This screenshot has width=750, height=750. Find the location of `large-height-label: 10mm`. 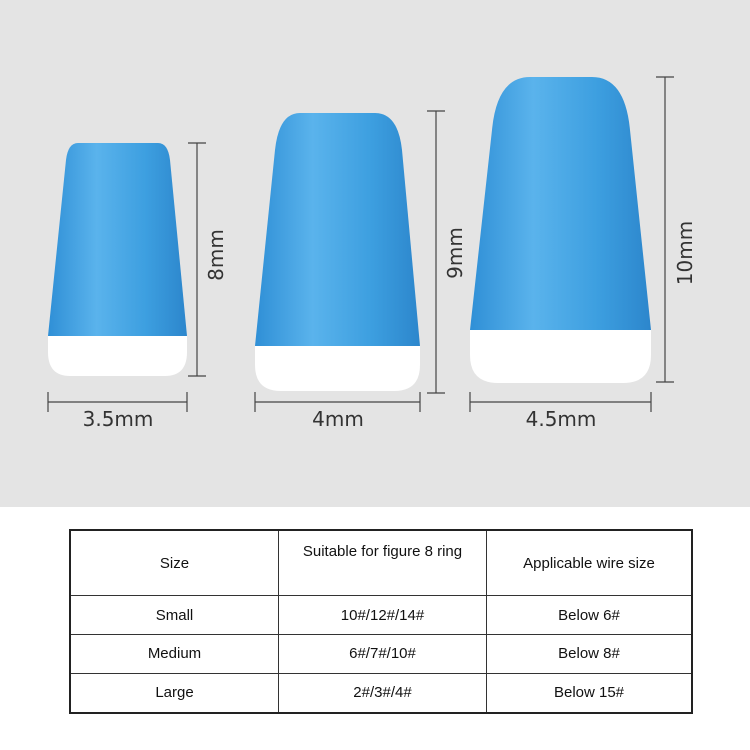

large-height-label: 10mm is located at coordinates (685, 253).